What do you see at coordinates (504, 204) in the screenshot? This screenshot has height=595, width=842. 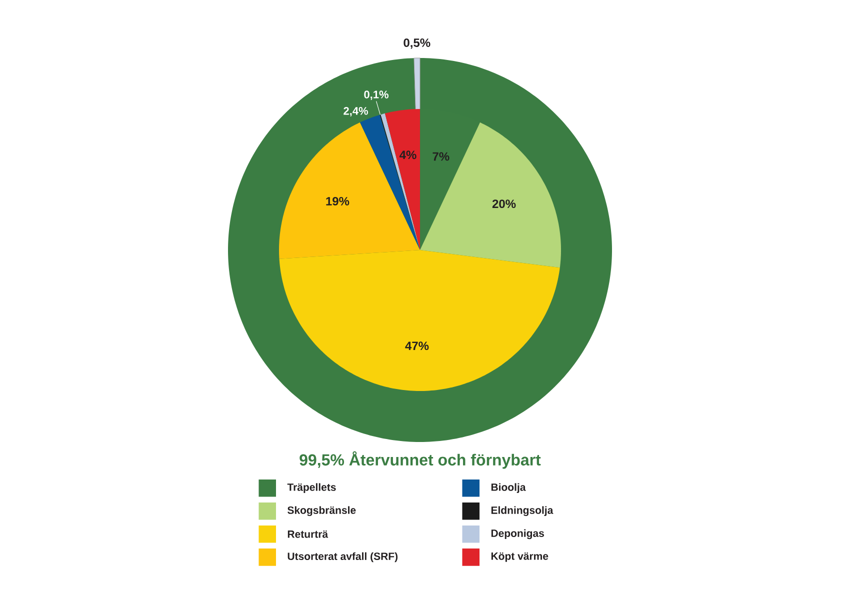 I see `data-label: 20%` at bounding box center [504, 204].